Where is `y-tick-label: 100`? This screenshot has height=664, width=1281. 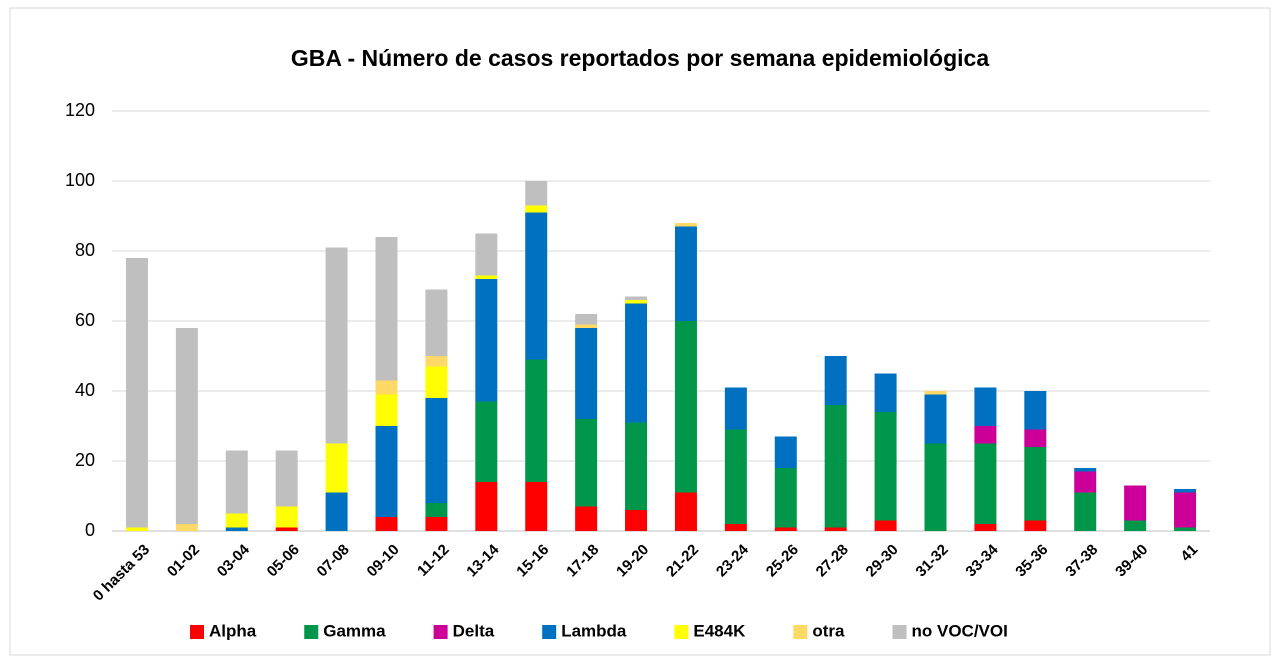
y-tick-label: 100 is located at coordinates (80, 180).